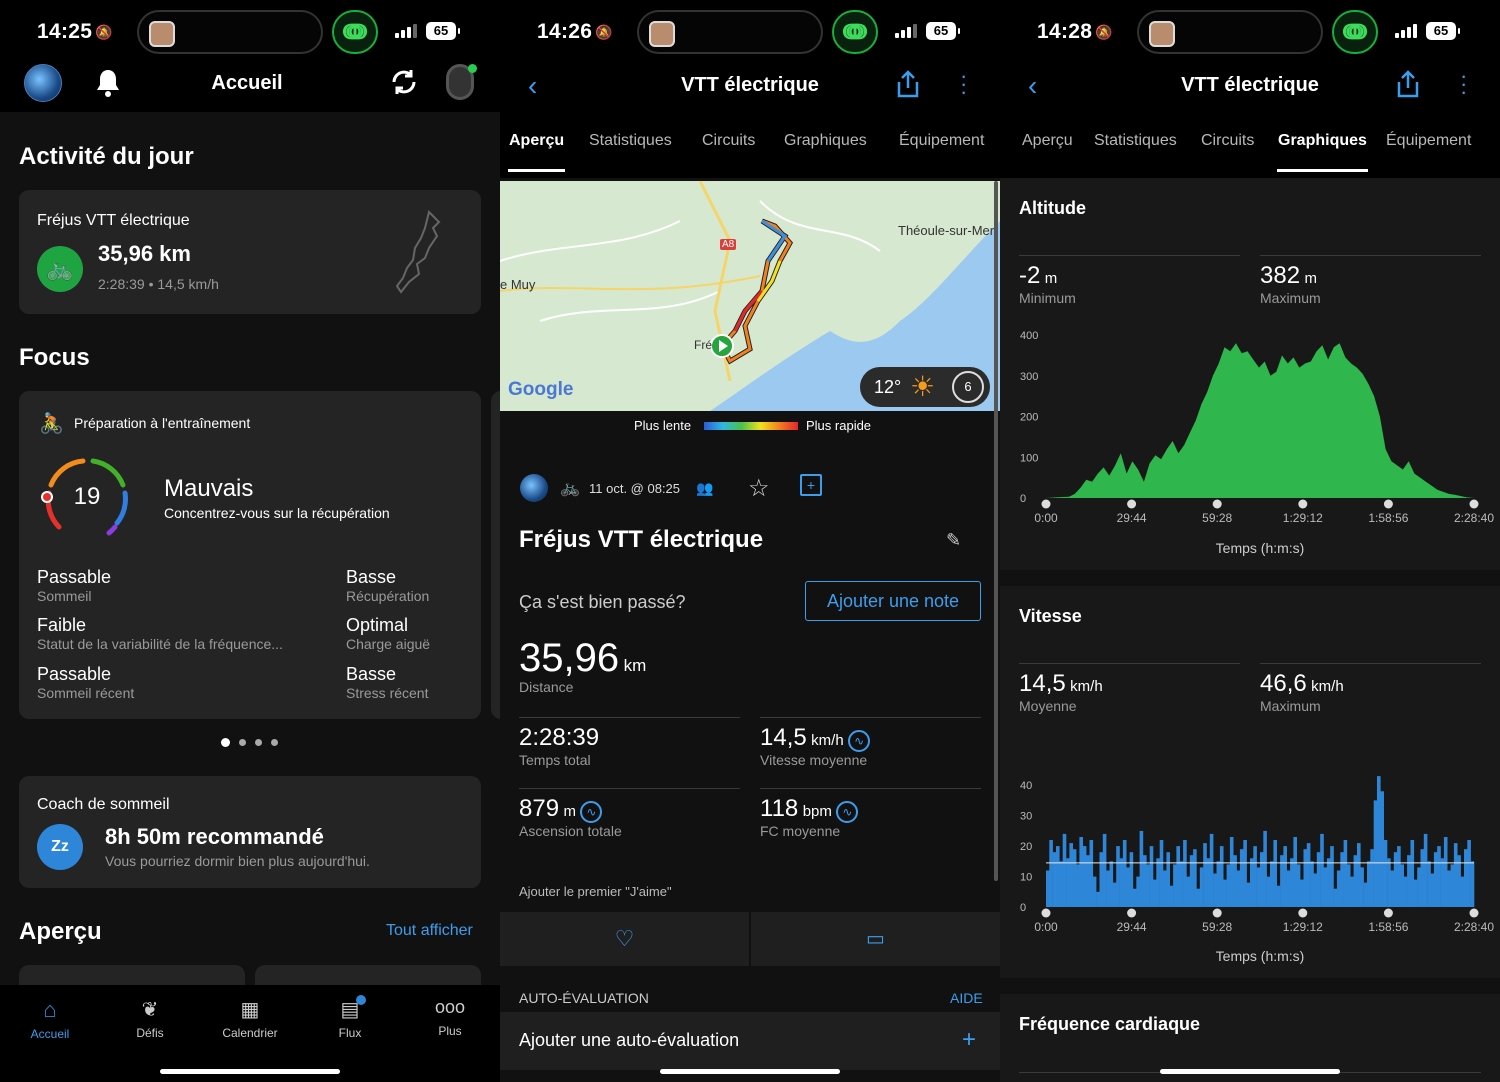  What do you see at coordinates (43, 83) in the screenshot?
I see `profile-avatar` at bounding box center [43, 83].